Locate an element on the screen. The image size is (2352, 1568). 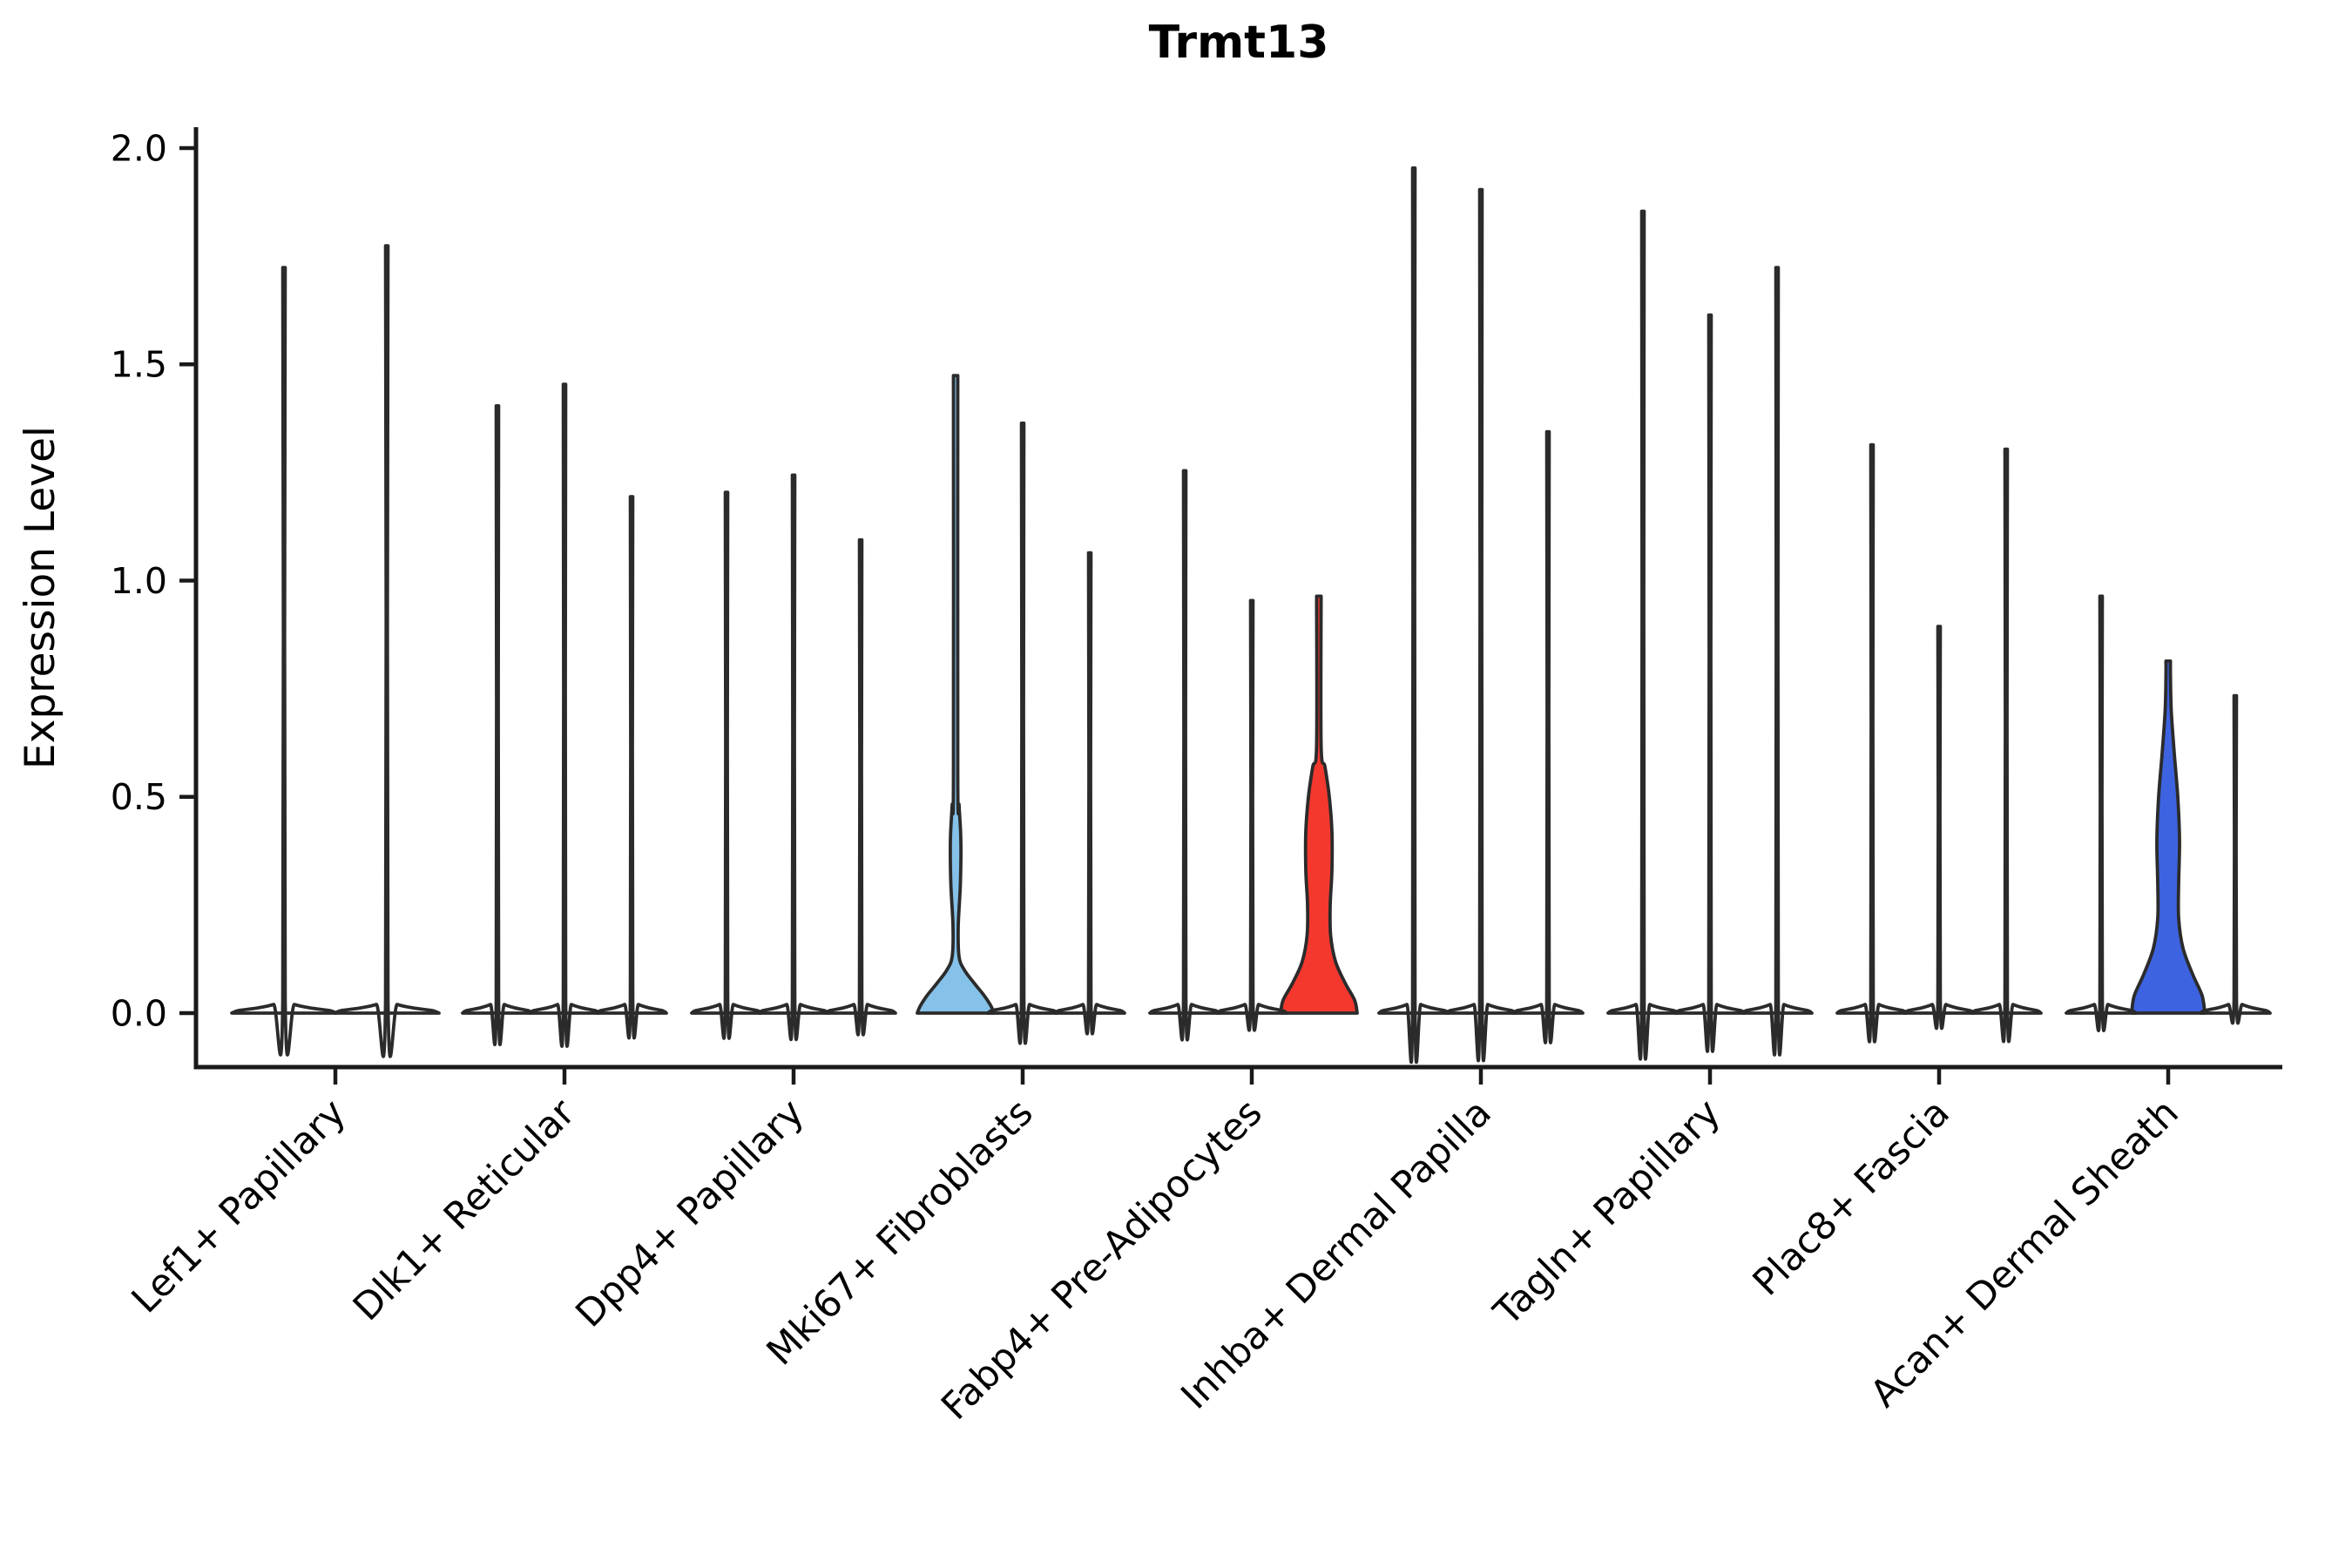
plot-title: Trmt13 is located at coordinates (1239, 43).